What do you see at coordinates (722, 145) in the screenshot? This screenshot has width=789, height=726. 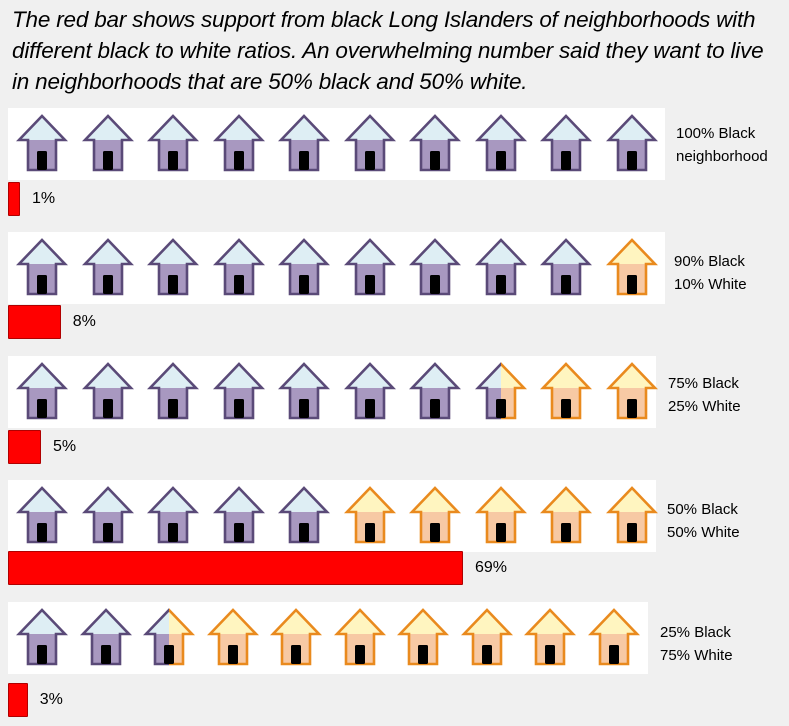 I see `neighborhood-label: 100% Black neighborhood` at bounding box center [722, 145].